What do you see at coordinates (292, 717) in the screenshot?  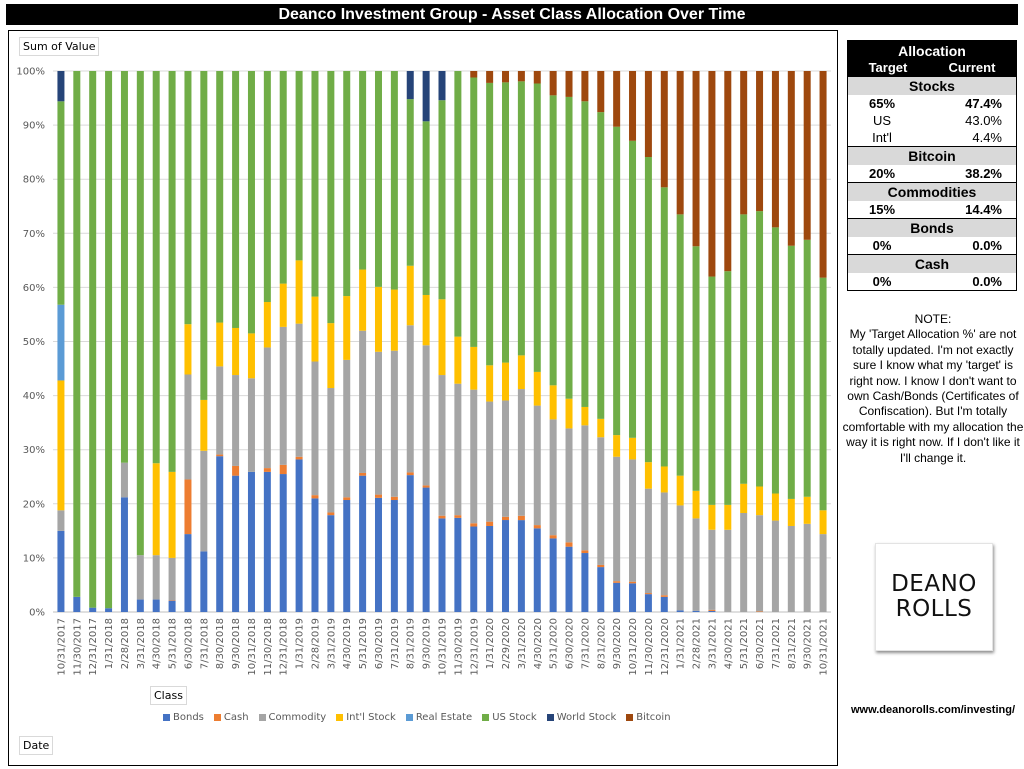 I see `legend-item: Commodity` at bounding box center [292, 717].